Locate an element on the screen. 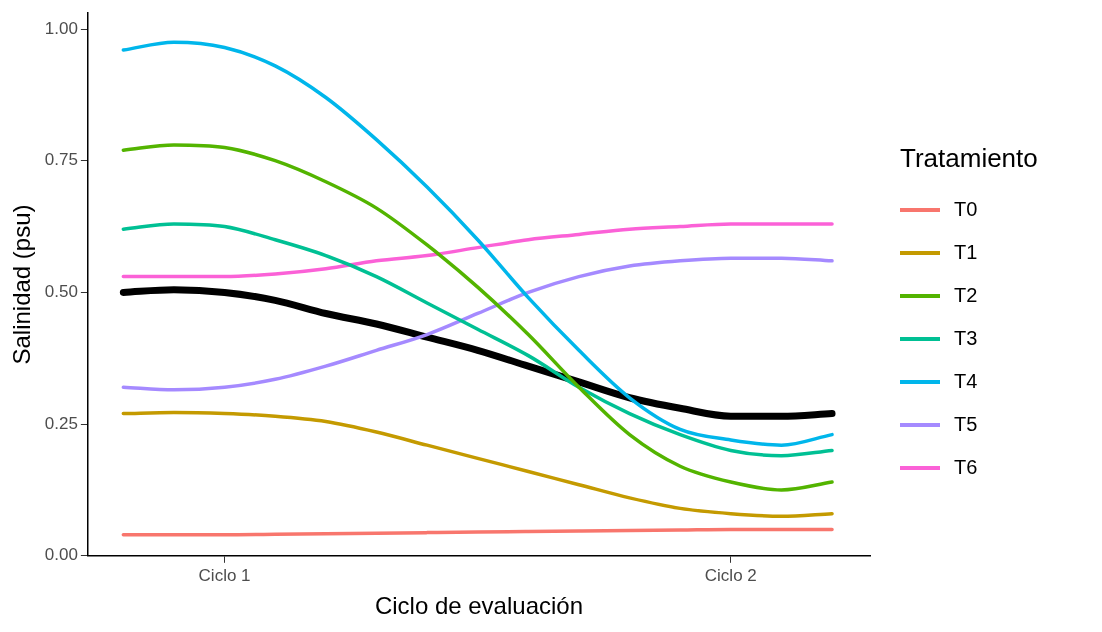  y-tick-label: 0.50 is located at coordinates (61, 292).